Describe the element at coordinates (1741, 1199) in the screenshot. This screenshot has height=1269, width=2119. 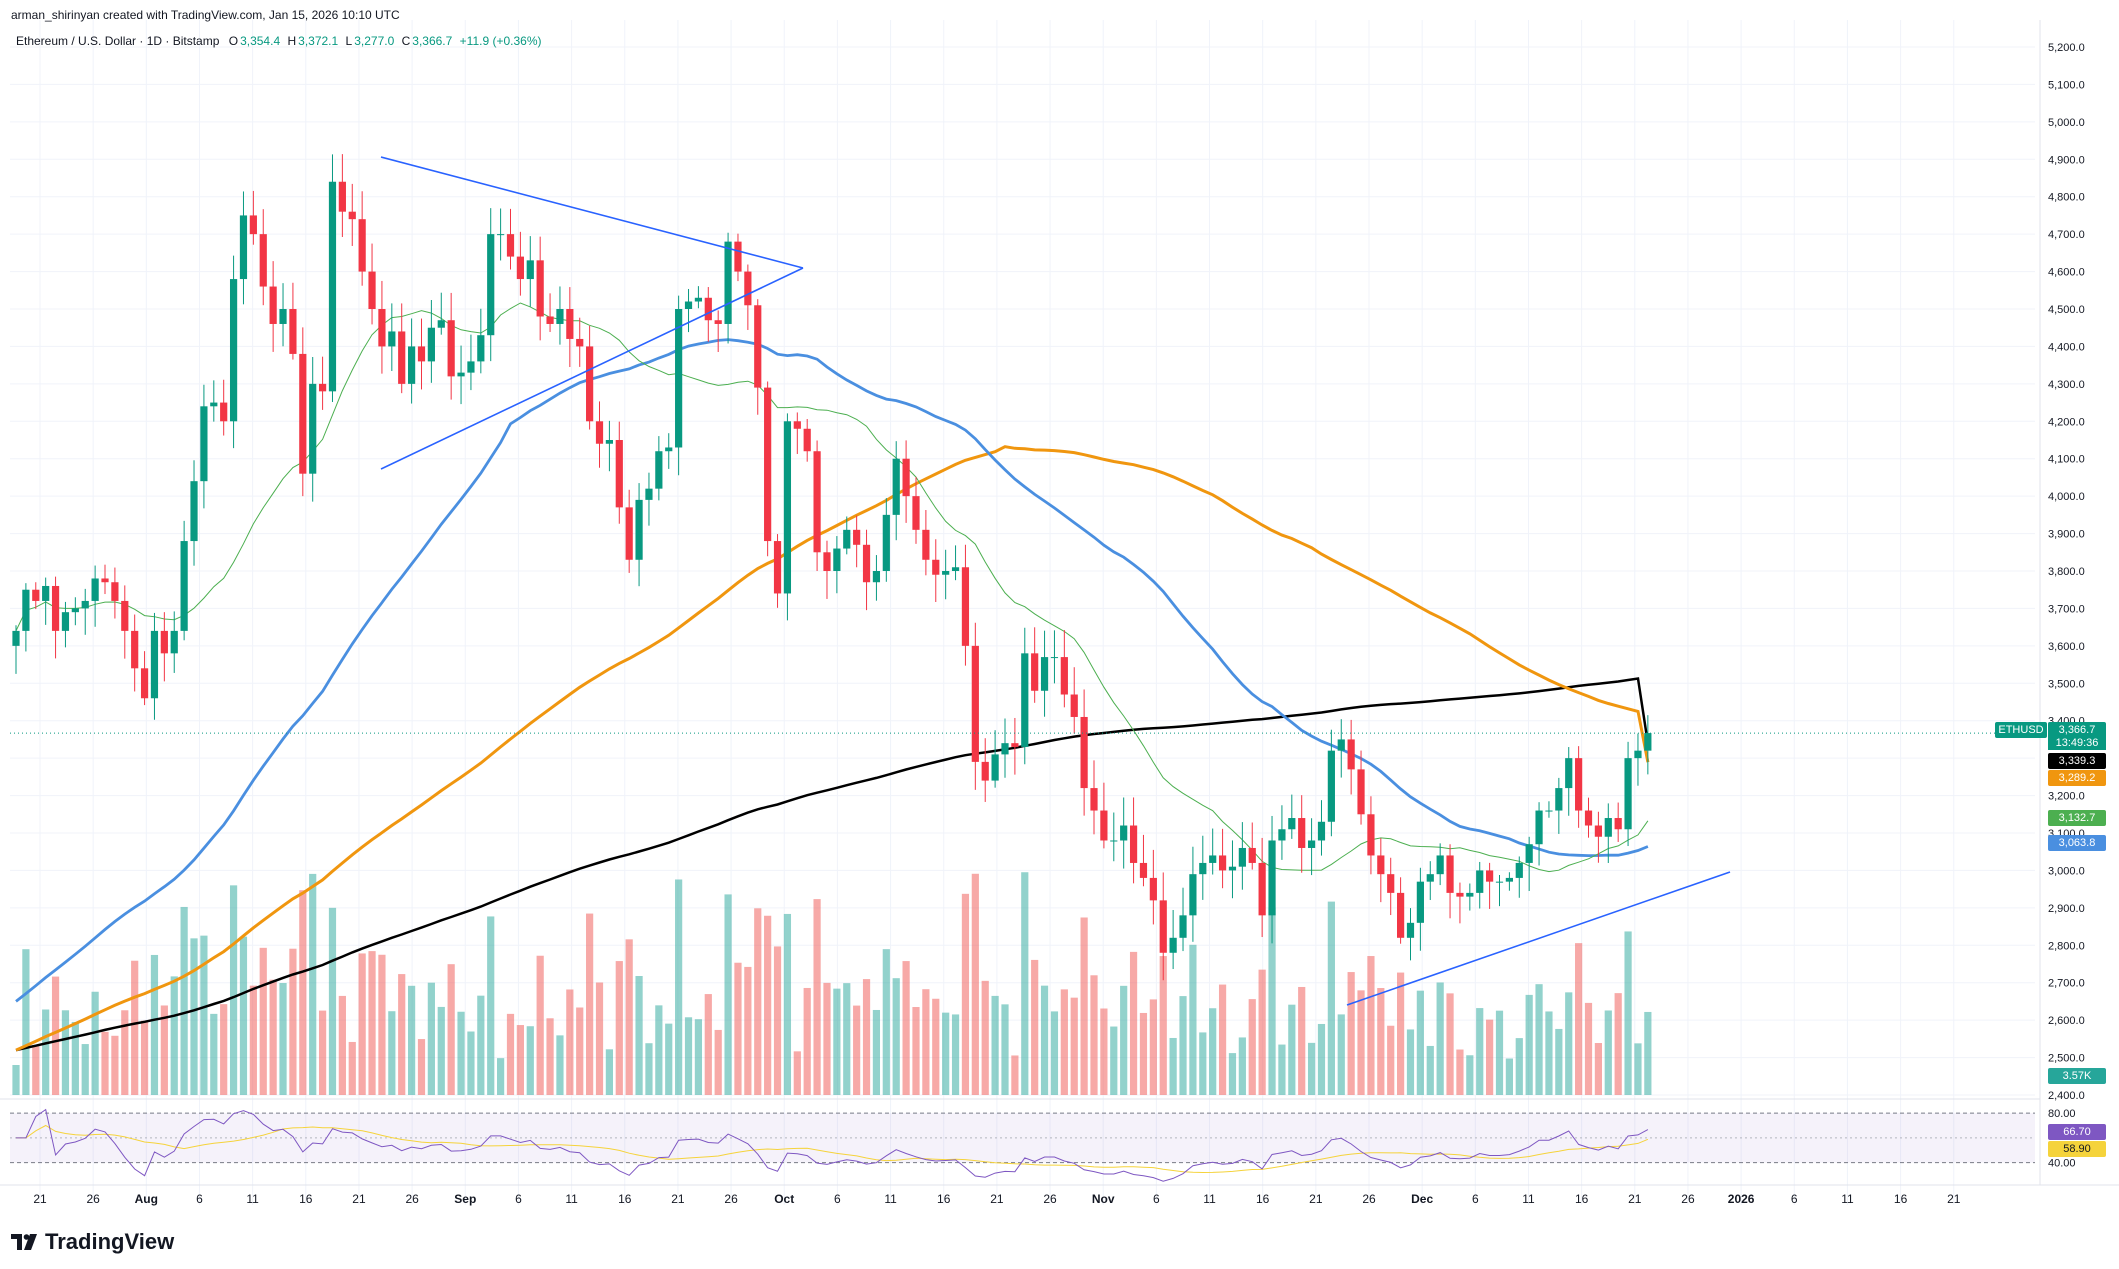
I see `time-tick-label: 2026` at that location.